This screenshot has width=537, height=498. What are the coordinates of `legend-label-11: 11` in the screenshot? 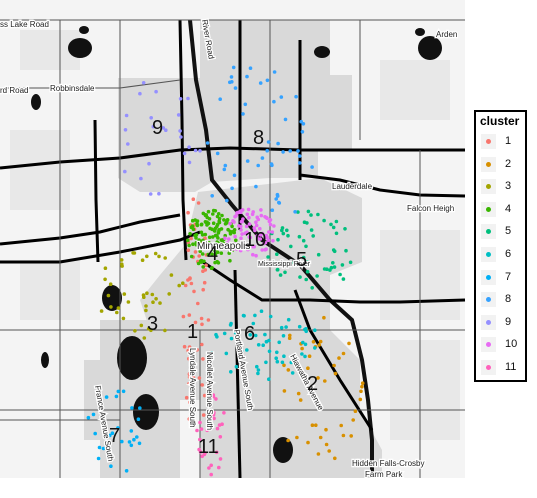 It's located at (511, 367).